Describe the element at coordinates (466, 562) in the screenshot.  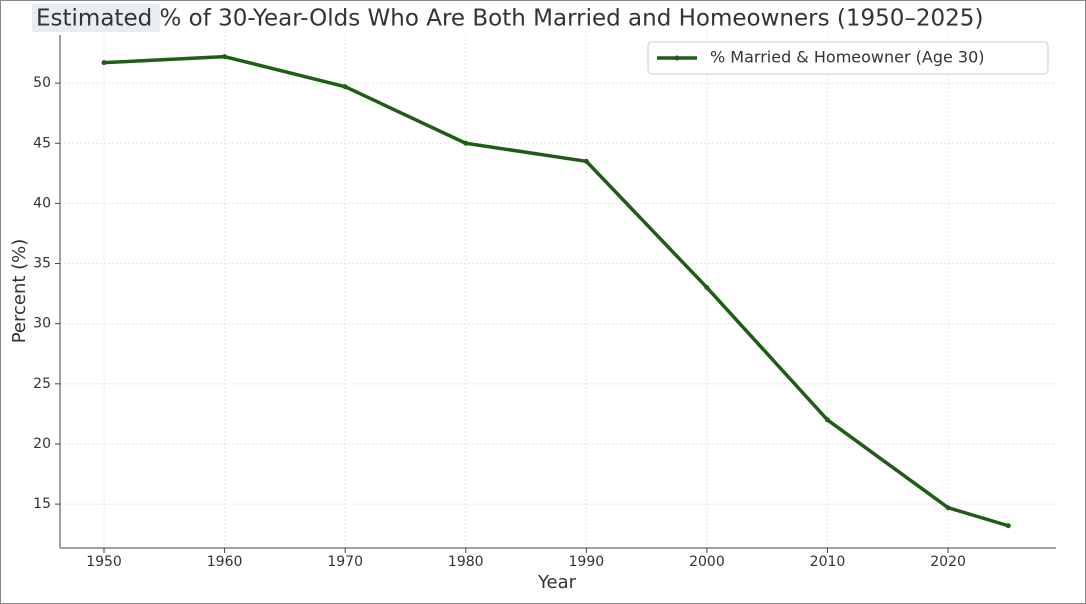
I see `x-tick-label: 1980` at that location.